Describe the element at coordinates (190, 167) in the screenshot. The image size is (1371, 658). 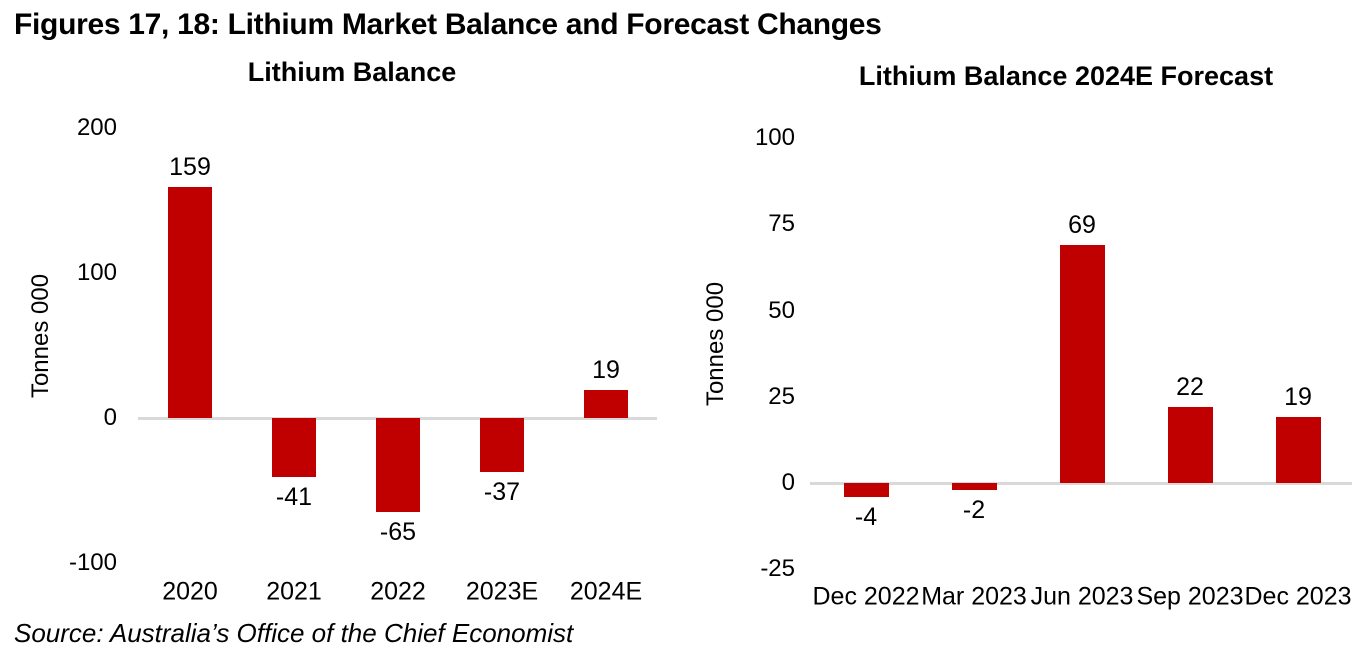
I see `bar-value-label: 159` at that location.